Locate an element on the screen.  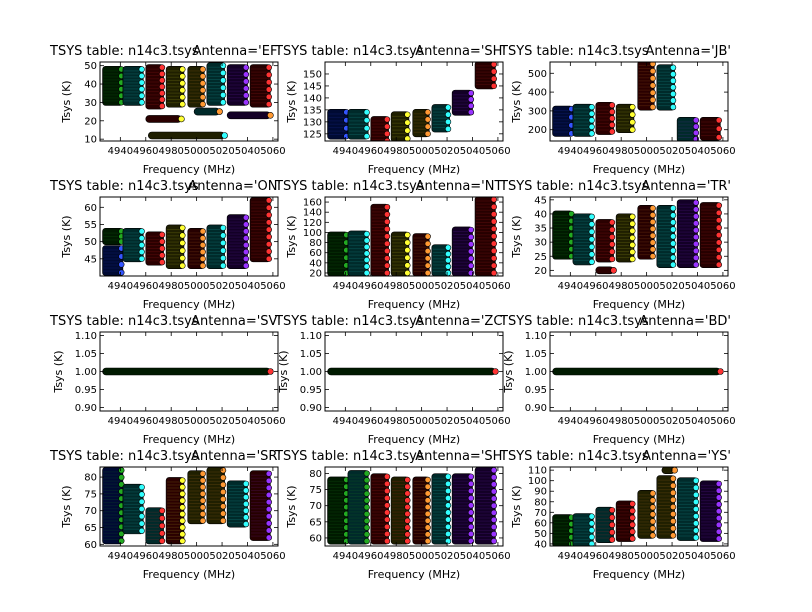
panel-antenna: Antenna='NT' is located at coordinates (461, 186).